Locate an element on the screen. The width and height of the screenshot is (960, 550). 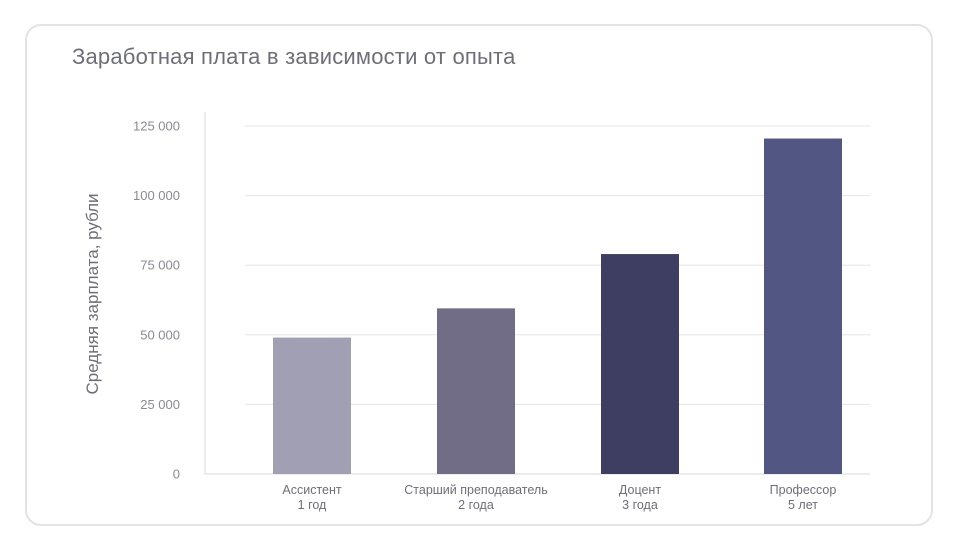
y-tick-label: 125 000 is located at coordinates (156, 126).